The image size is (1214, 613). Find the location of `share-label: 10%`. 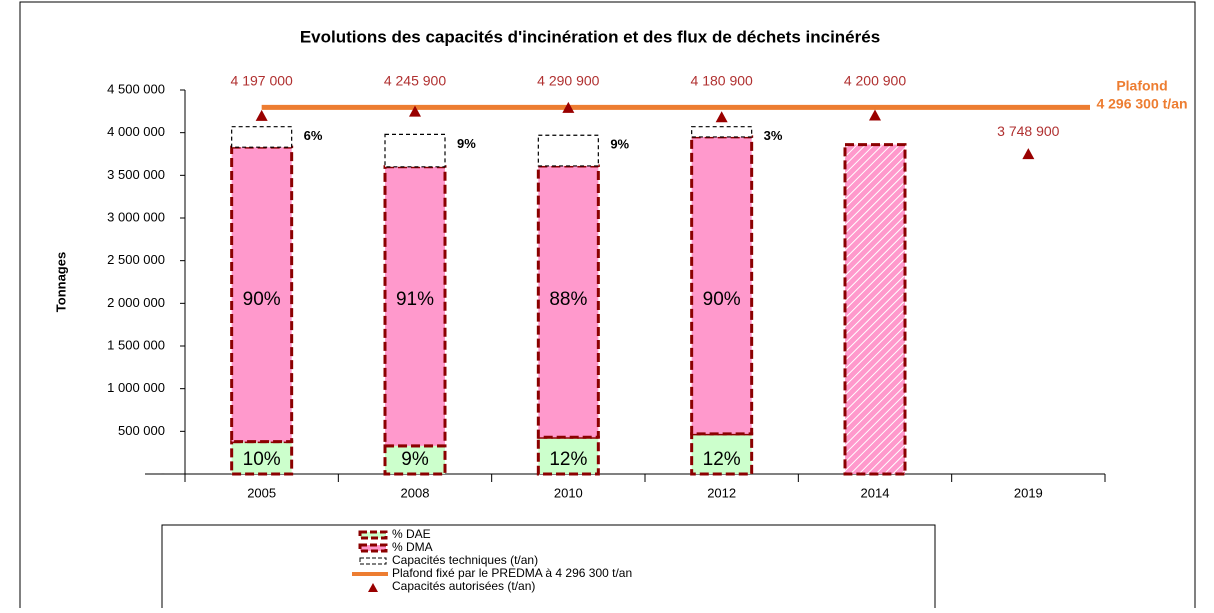

share-label: 10% is located at coordinates (262, 459).